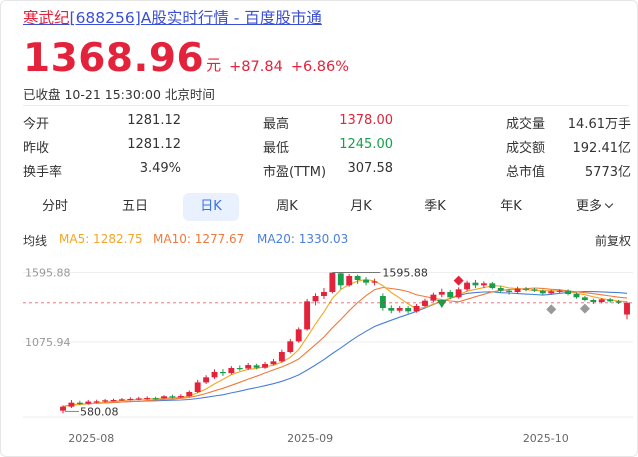  What do you see at coordinates (526, 148) in the screenshot?
I see `stat-label: 成交额` at bounding box center [526, 148].